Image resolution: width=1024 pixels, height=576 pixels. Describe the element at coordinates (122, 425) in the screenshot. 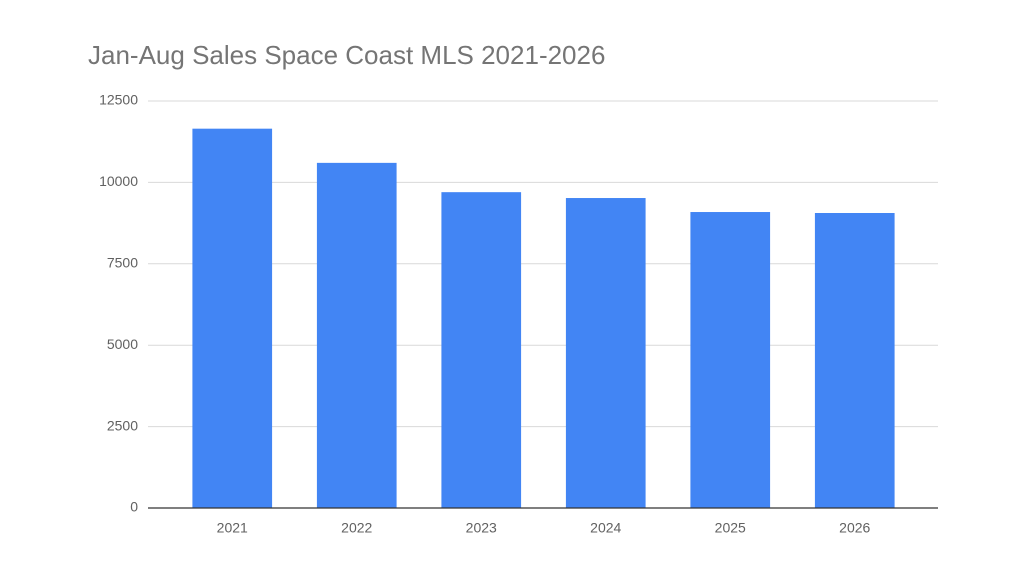

I see `y-tick-label: 2500` at that location.